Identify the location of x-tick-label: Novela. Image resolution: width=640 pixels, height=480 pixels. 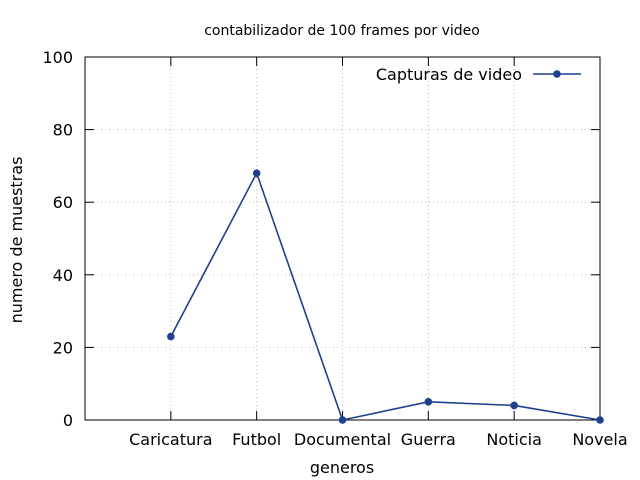
(599, 439).